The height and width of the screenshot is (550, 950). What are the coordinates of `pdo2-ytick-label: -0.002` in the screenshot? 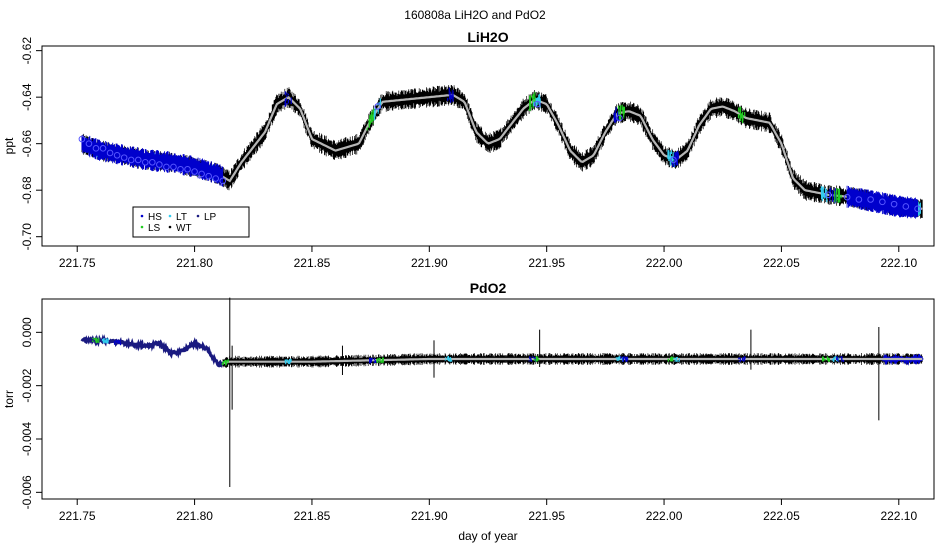 It's located at (27, 385).